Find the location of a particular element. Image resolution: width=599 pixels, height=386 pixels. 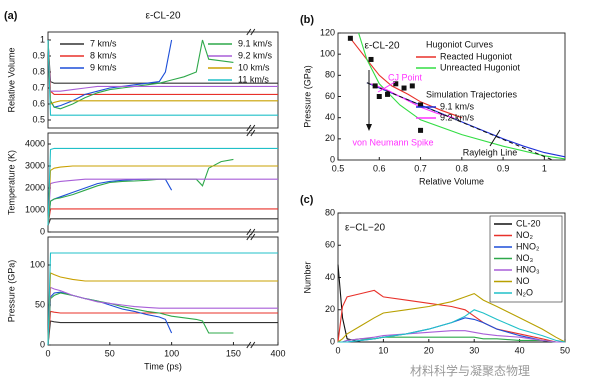

annotation: von Neumann Spike is located at coordinates (392, 142).